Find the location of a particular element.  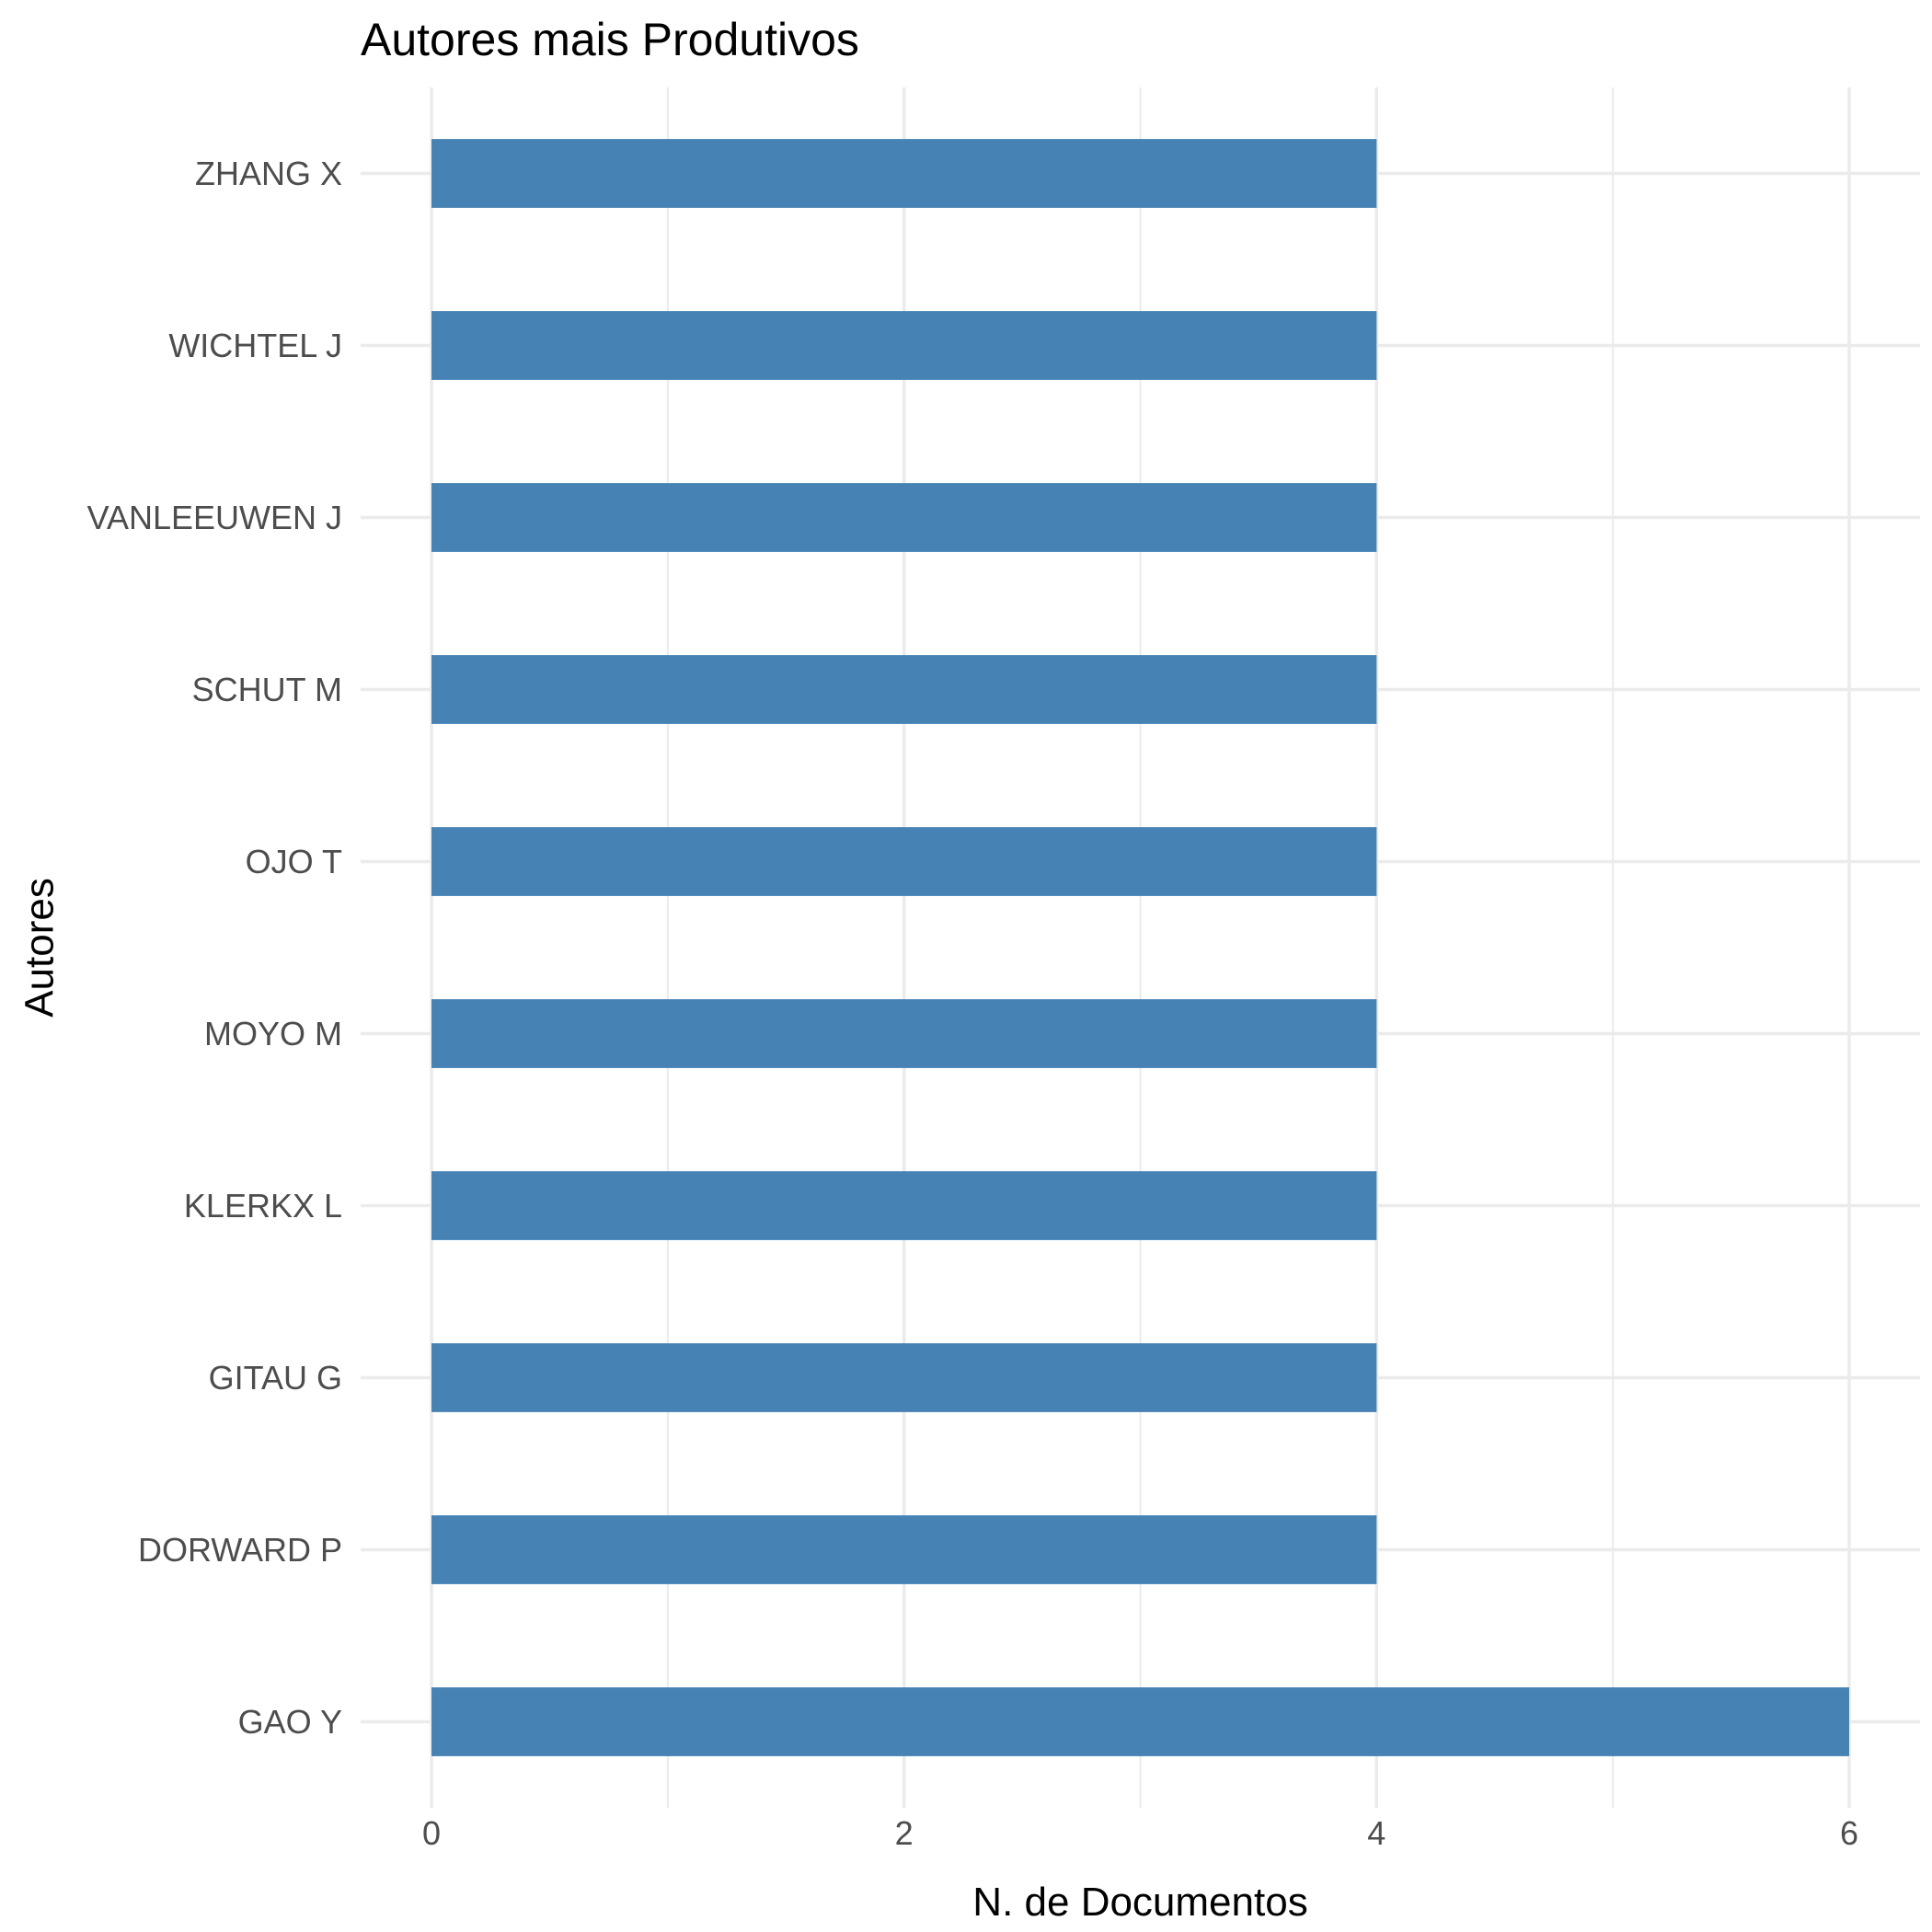

y-axis-title: Autores is located at coordinates (40, 948).